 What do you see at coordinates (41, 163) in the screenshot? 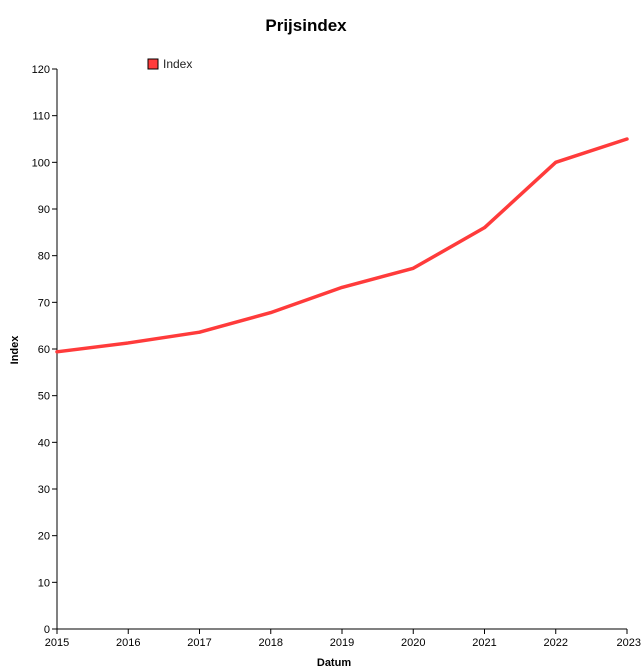
I see `y-tick-label: 100` at bounding box center [41, 163].